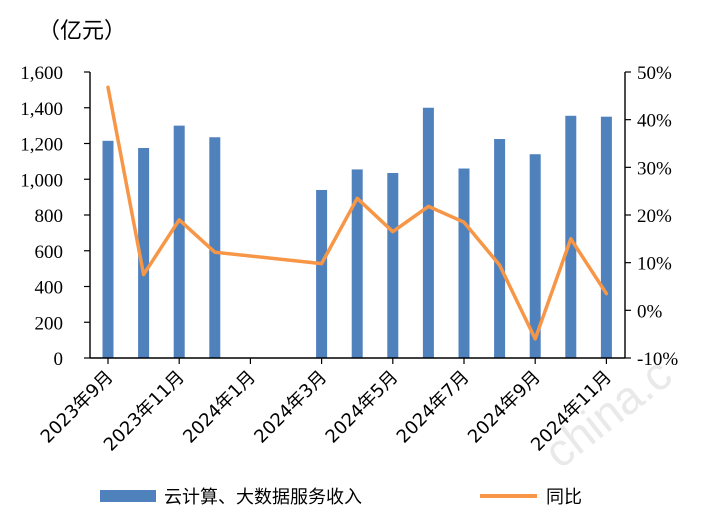  I want to click on x-tick-label: 2024年3月, so click(290, 407).